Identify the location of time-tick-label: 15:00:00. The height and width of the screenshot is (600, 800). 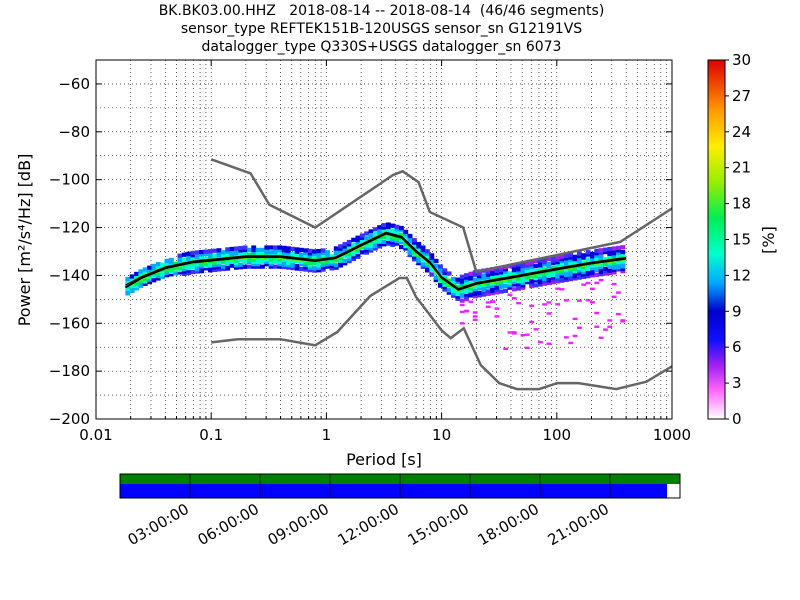
(438, 524).